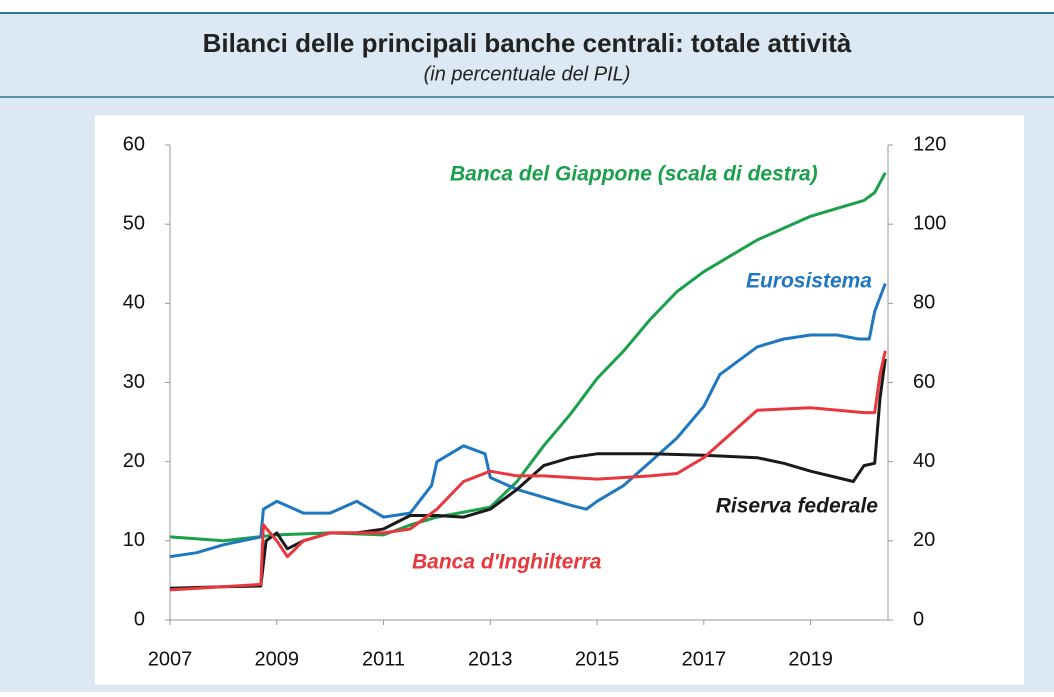 This screenshot has height=697, width=1054. What do you see at coordinates (918, 619) in the screenshot?
I see `y2-tick-label: 0` at bounding box center [918, 619].